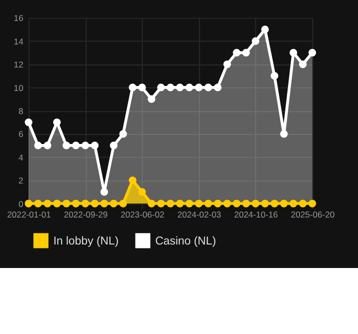  What do you see at coordinates (199, 214) in the screenshot?
I see `x-tick-label: 2024-02-03` at bounding box center [199, 214].